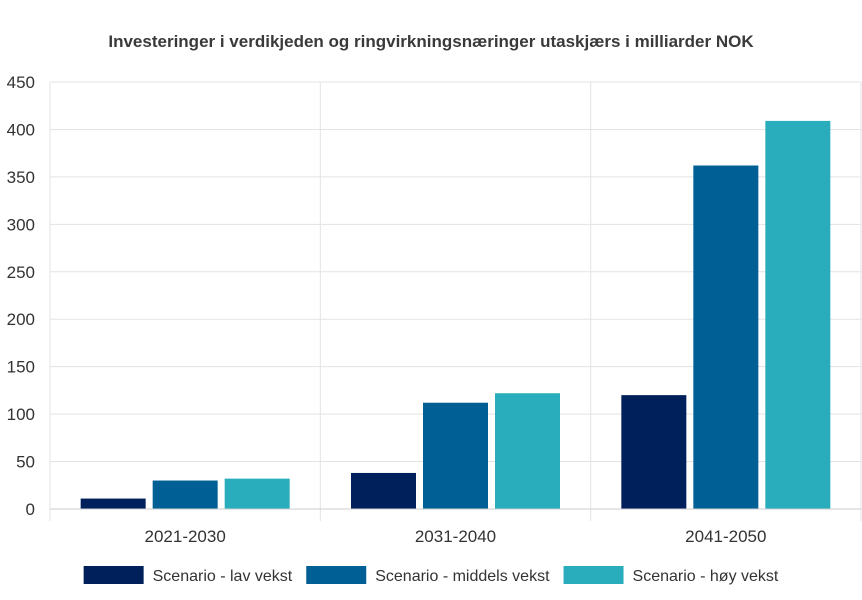  I want to click on legend-label: Scenario - middels vekst, so click(462, 576).